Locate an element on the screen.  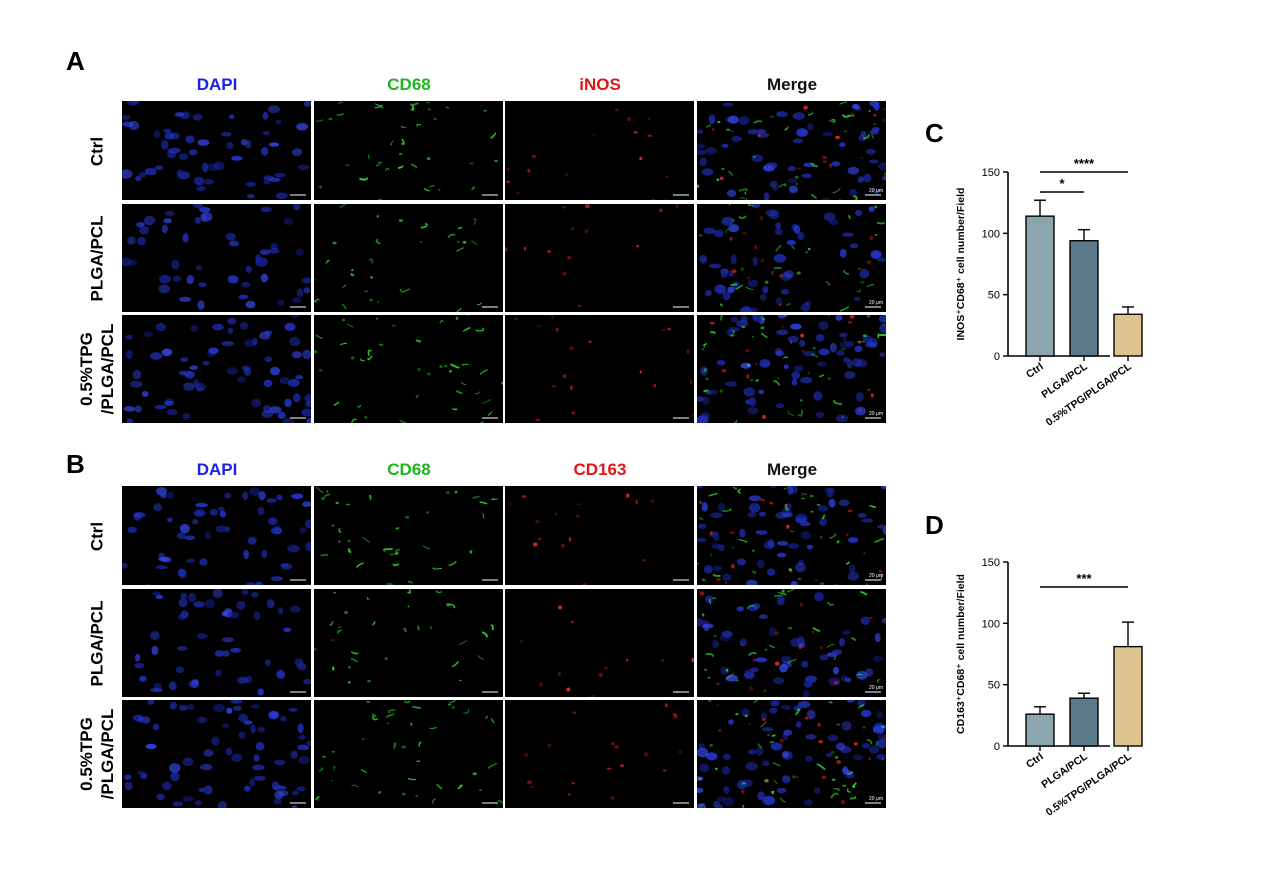
micrograph-a-r0-c3: 20 μm is located at coordinates (791, 150).